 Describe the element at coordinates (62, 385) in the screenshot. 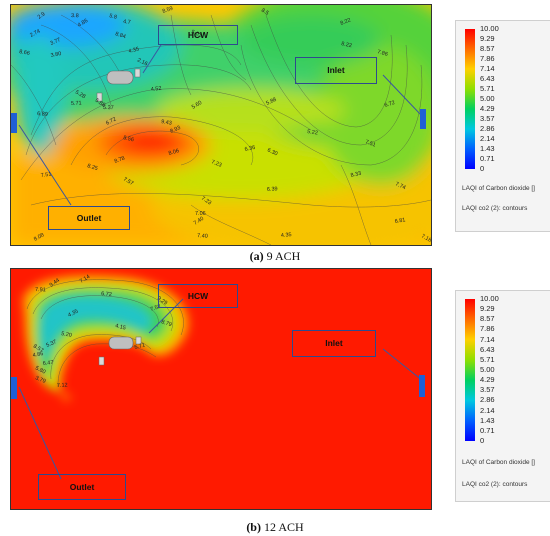

I see `contour-value-label: 7.12` at that location.